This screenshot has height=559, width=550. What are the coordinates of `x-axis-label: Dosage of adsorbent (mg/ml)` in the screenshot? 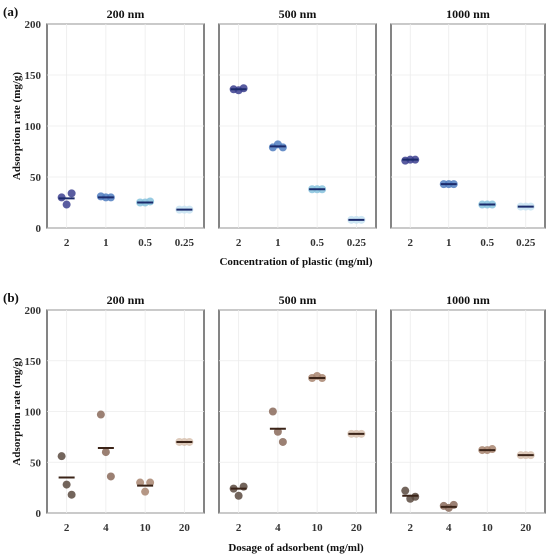 It's located at (296, 548).